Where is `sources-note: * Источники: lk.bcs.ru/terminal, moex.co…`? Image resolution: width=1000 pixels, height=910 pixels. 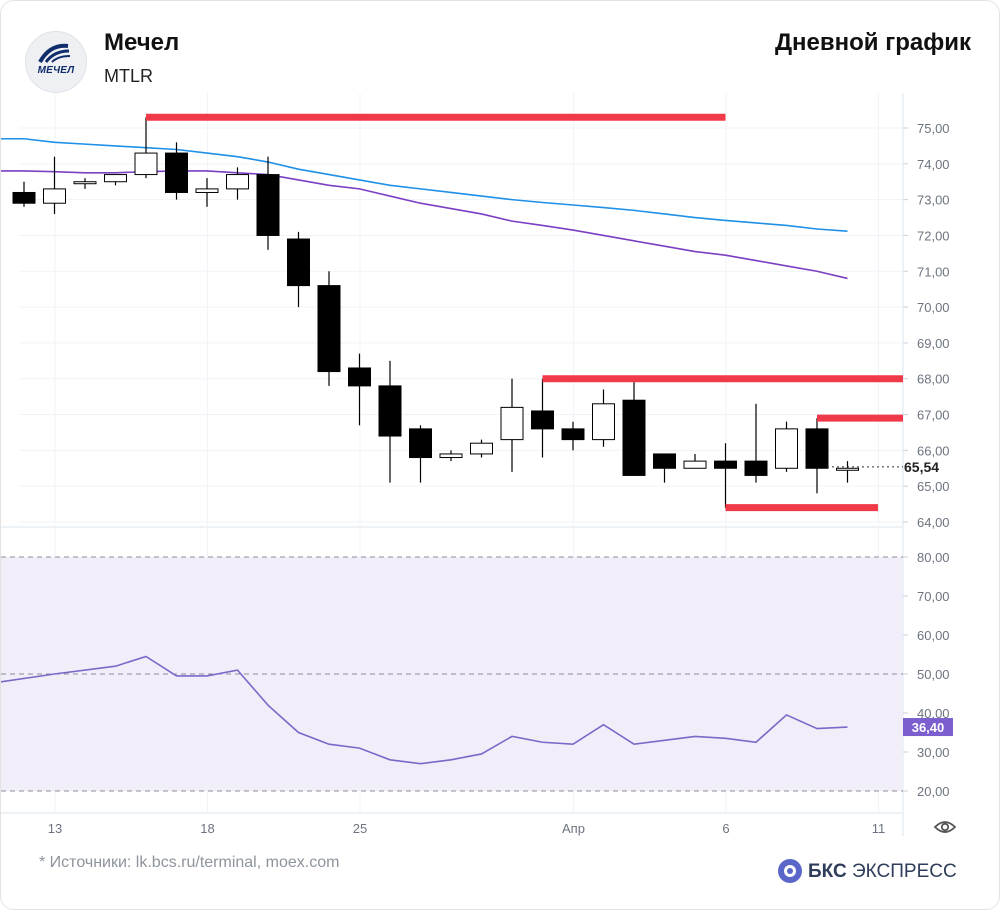
sources-note: * Источники: lk.bcs.ru/terminal, moex.co… is located at coordinates (189, 862).